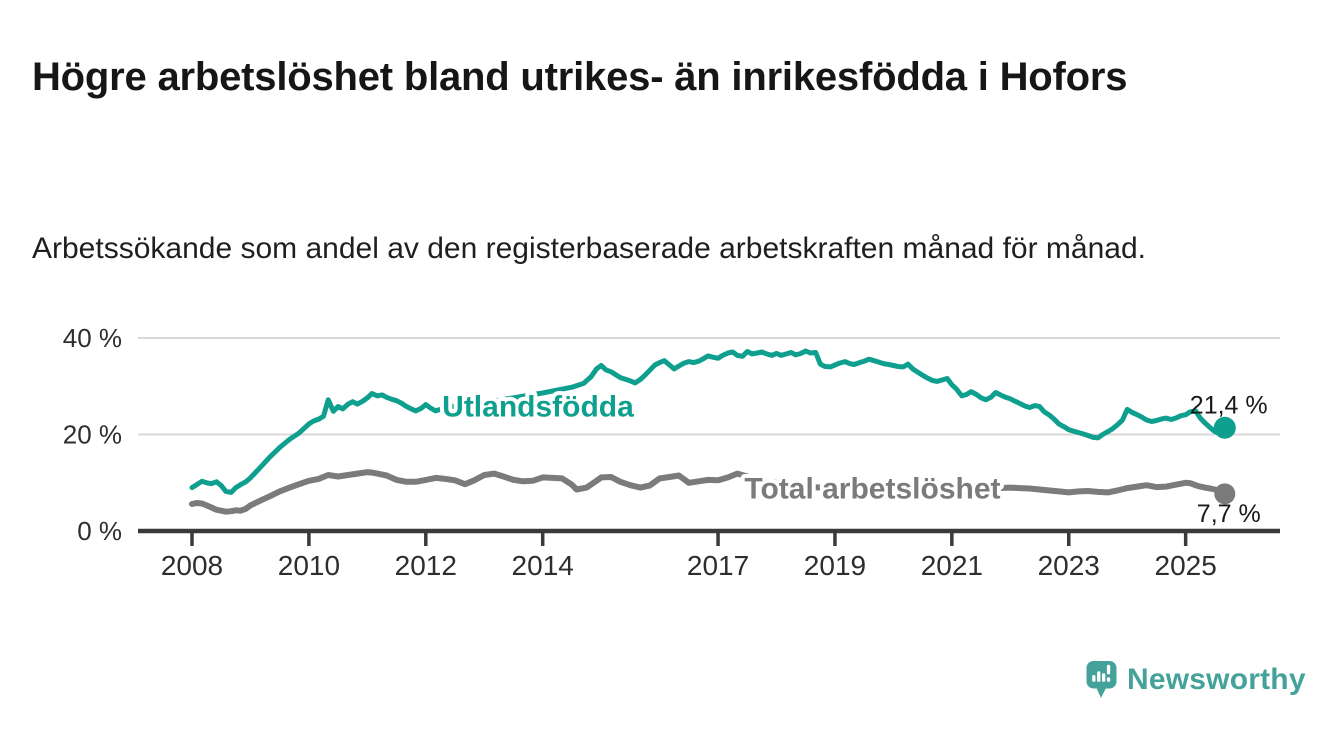  What do you see at coordinates (872, 489) in the screenshot?
I see `total-arbetsloshet-series-label: Total arbetslöshet` at bounding box center [872, 489].